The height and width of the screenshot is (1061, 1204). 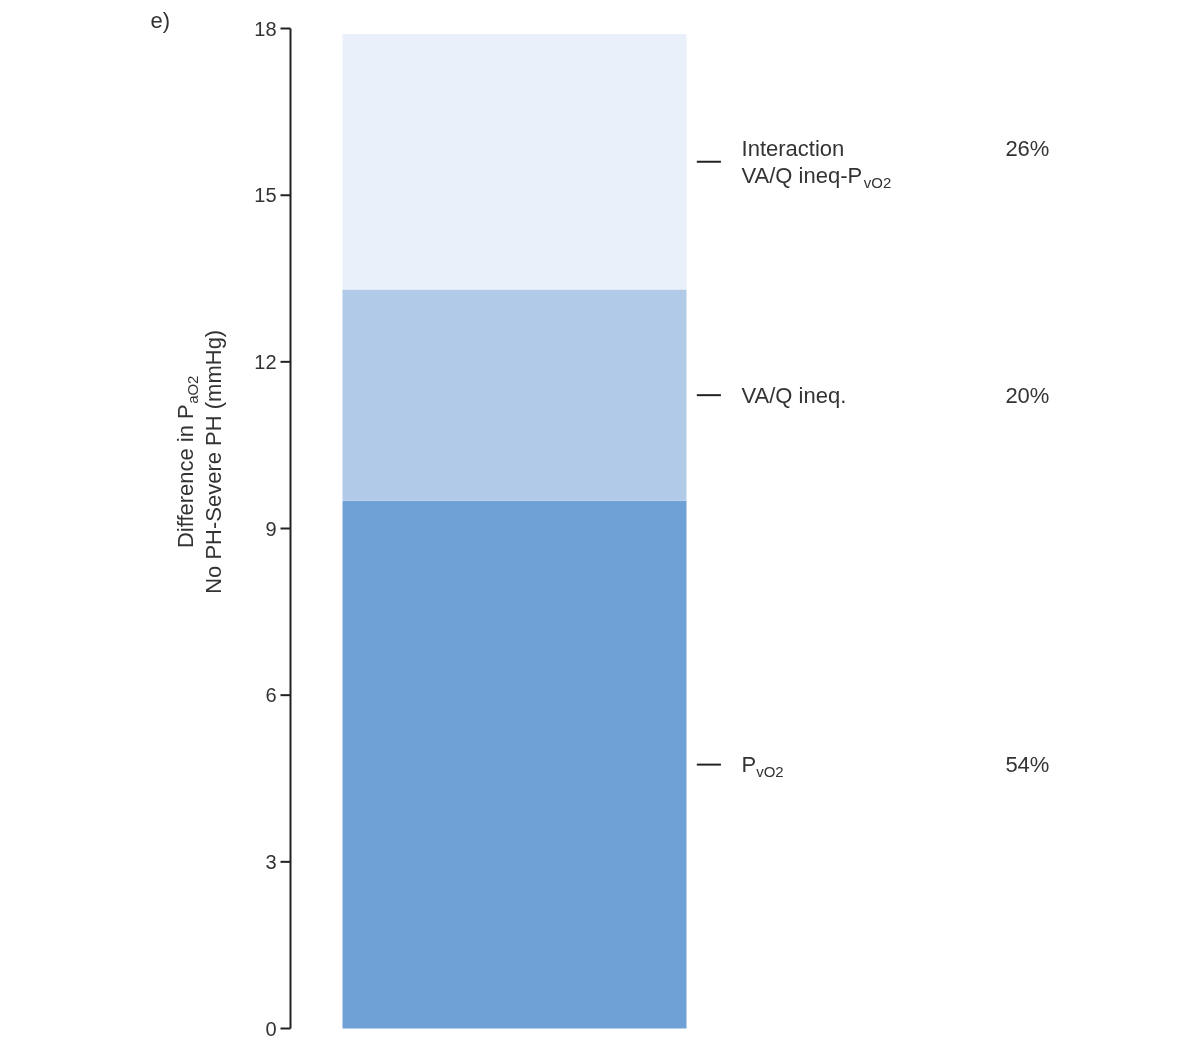 I want to click on text: VA/Q ineq., so click(x=794, y=395).